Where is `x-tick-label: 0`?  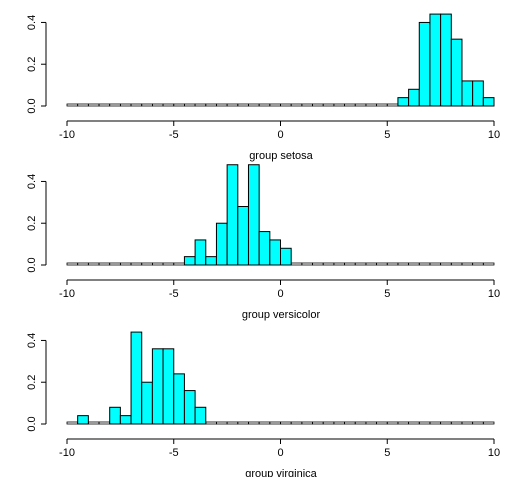
x-tick-label: 0 is located at coordinates (280, 453).